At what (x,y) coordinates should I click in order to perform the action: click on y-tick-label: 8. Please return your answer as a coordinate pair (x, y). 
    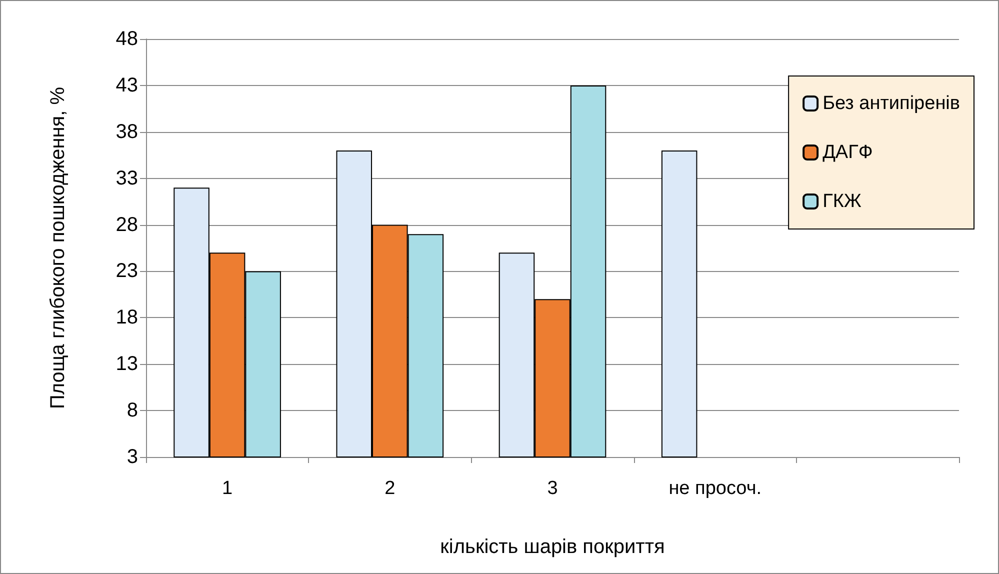
    Looking at the image, I should click on (132, 411).